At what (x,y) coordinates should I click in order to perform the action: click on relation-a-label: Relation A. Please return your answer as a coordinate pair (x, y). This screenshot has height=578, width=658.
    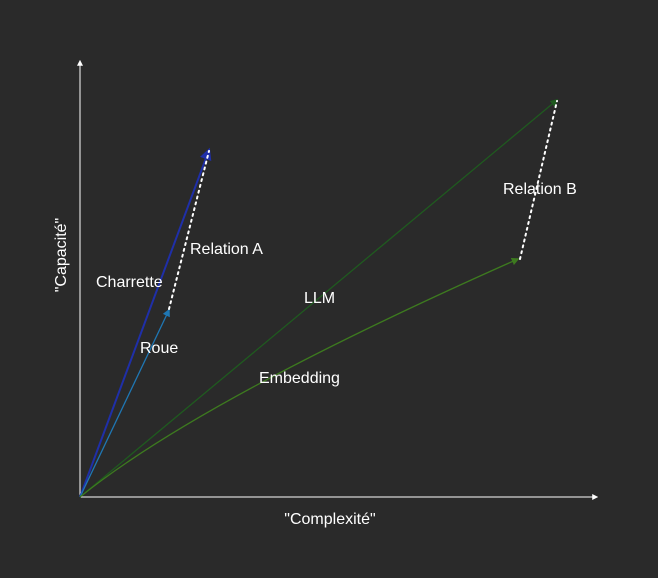
    Looking at the image, I should click on (226, 249).